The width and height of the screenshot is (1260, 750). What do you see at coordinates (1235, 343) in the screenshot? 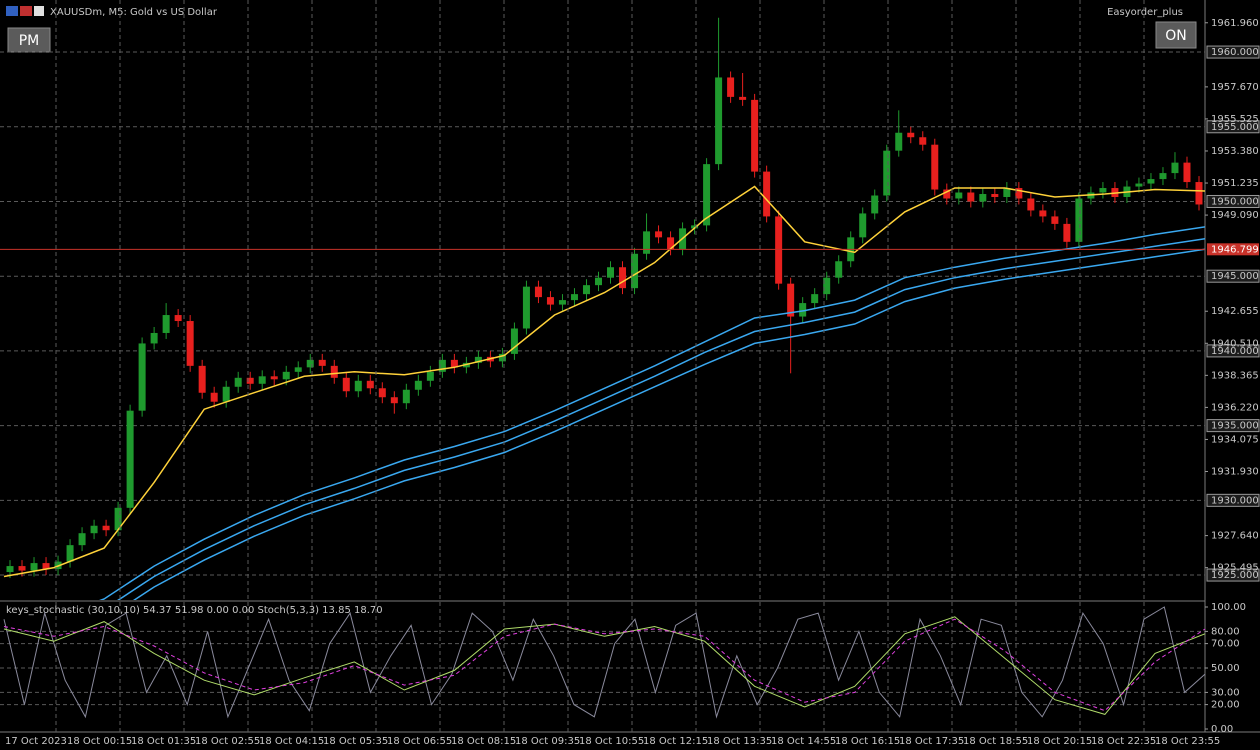
I see `y-tick-label: 1940.510` at bounding box center [1235, 343].